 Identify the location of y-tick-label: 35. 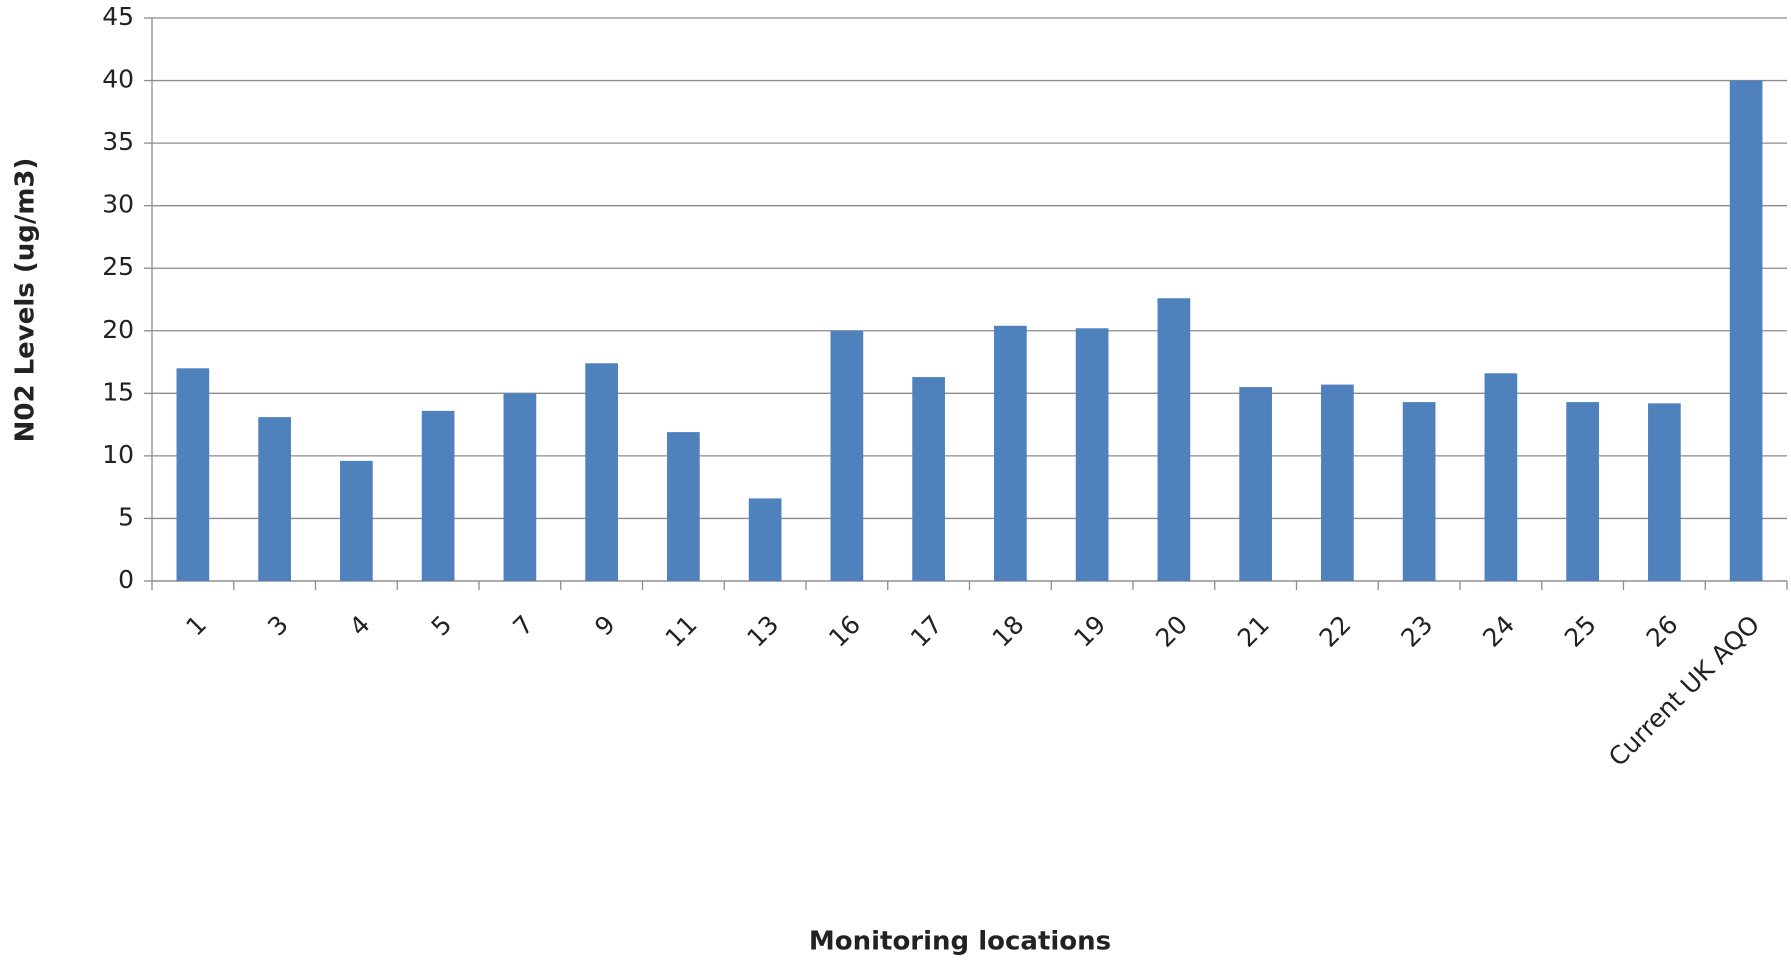
(118, 141).